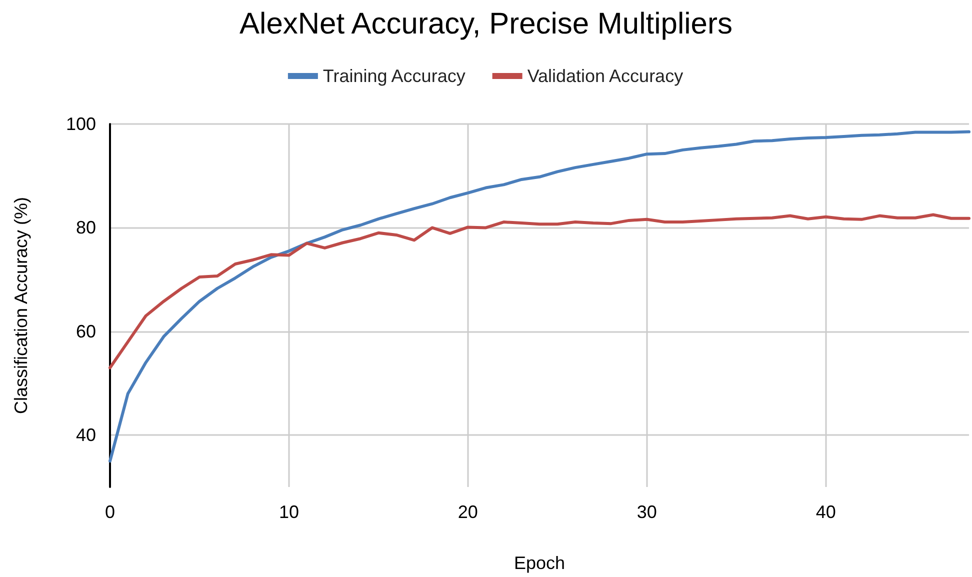  What do you see at coordinates (86, 435) in the screenshot?
I see `y-tick-label: 40` at bounding box center [86, 435].